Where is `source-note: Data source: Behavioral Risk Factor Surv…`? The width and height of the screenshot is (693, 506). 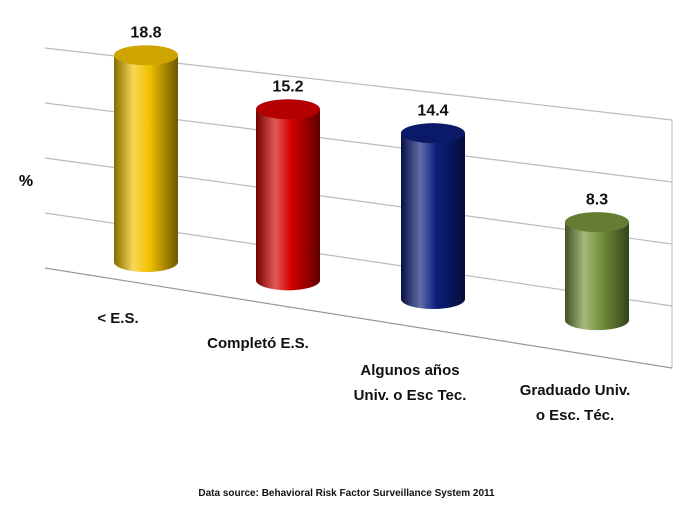 source-note: Data source: Behavioral Risk Factor Surv… is located at coordinates (346, 493).